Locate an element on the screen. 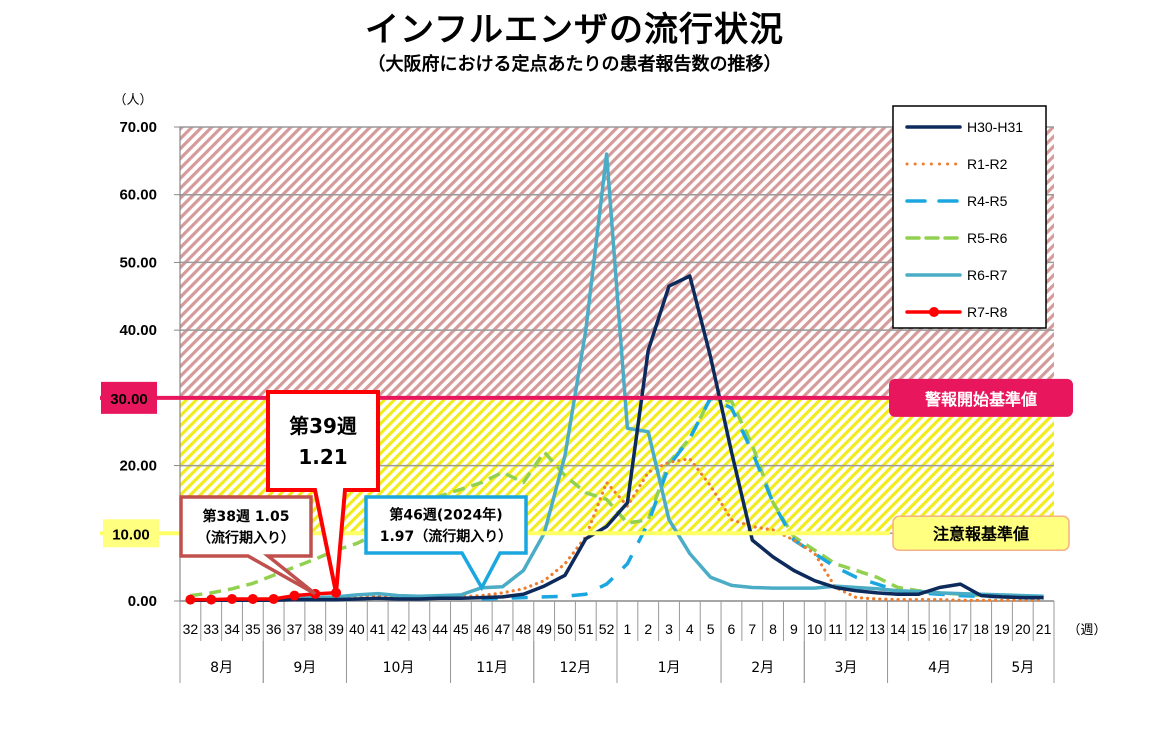  x-tick-label: 5 is located at coordinates (711, 629).